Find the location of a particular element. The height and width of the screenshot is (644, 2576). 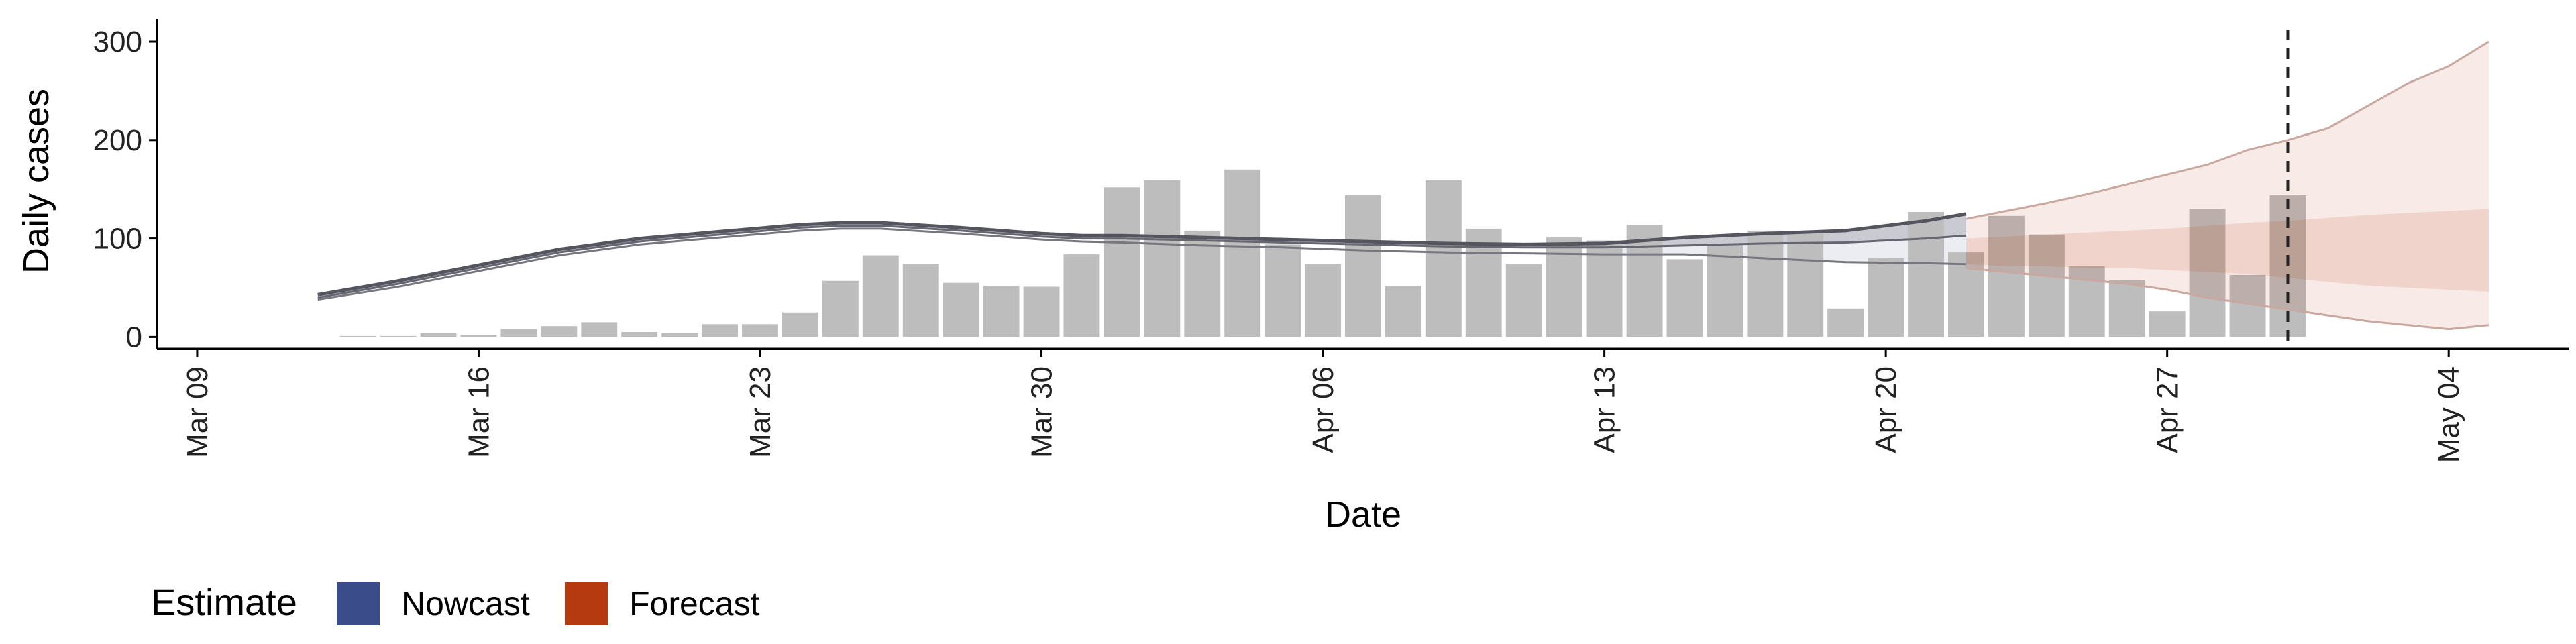

legend-swatch-forecast is located at coordinates (586, 603).